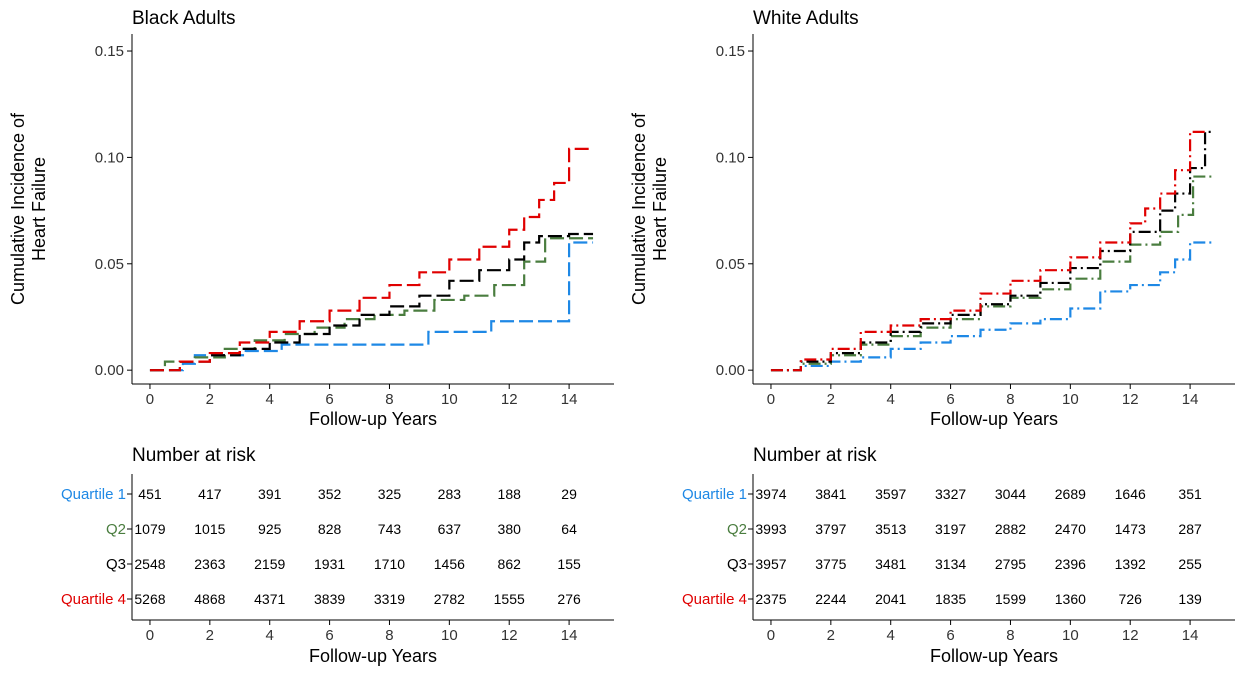 Image resolution: width=1242 pixels, height=677 pixels. I want to click on risk-count: 3044, so click(1010, 494).